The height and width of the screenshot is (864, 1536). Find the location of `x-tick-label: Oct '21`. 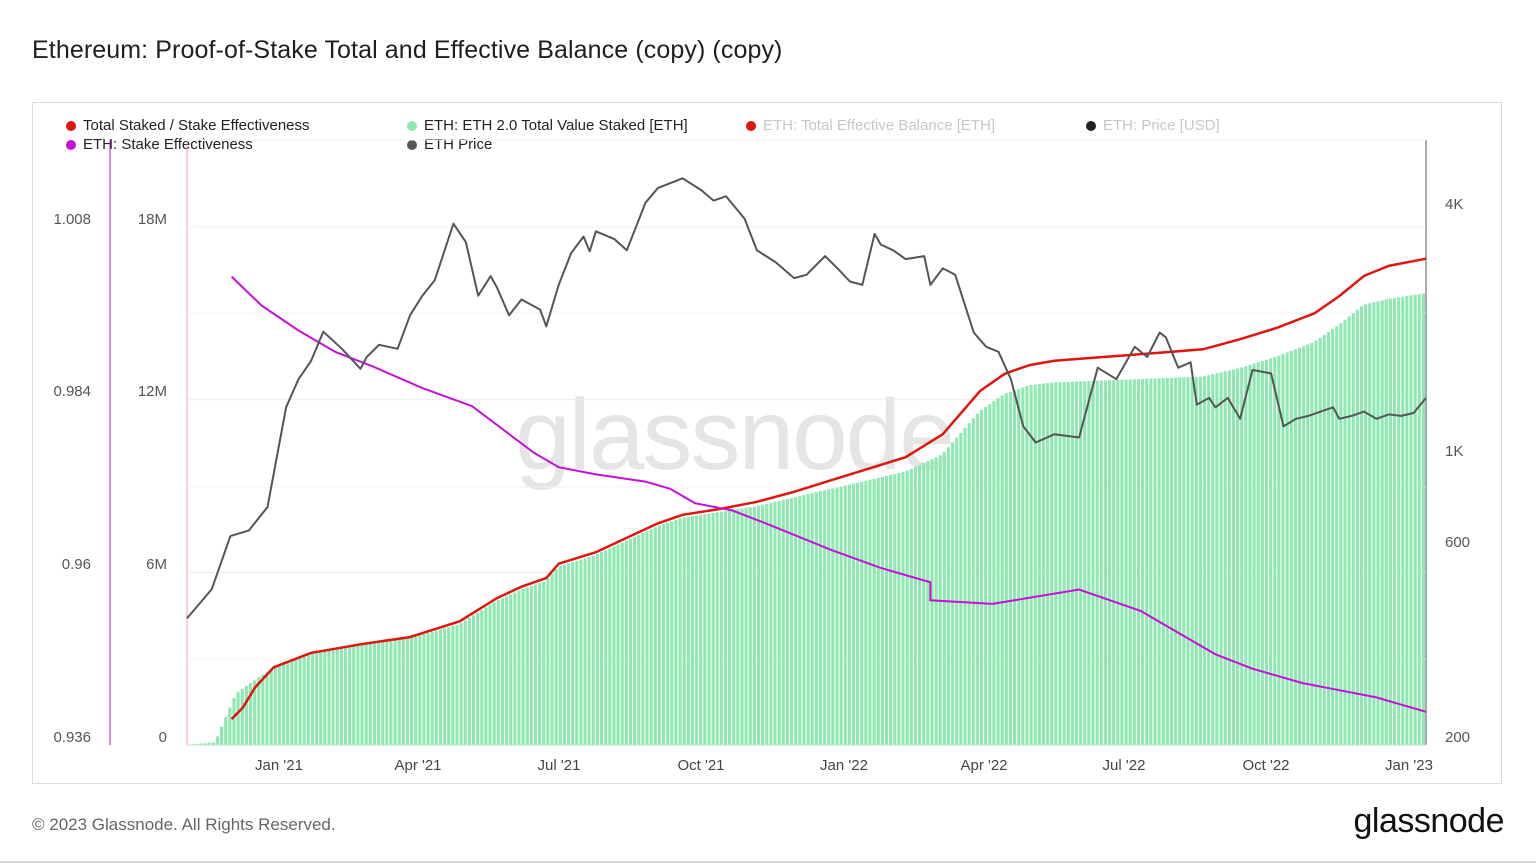

x-tick-label: Oct '21 is located at coordinates (700, 765).